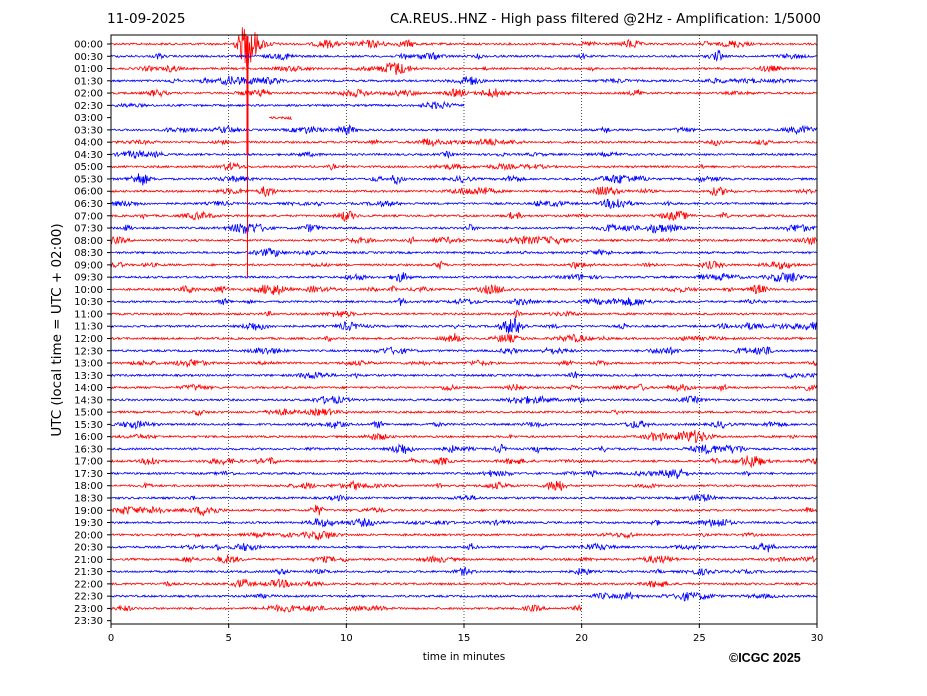 The height and width of the screenshot is (696, 927). Describe the element at coordinates (464, 638) in the screenshot. I see `x-tick-label: 15` at that location.